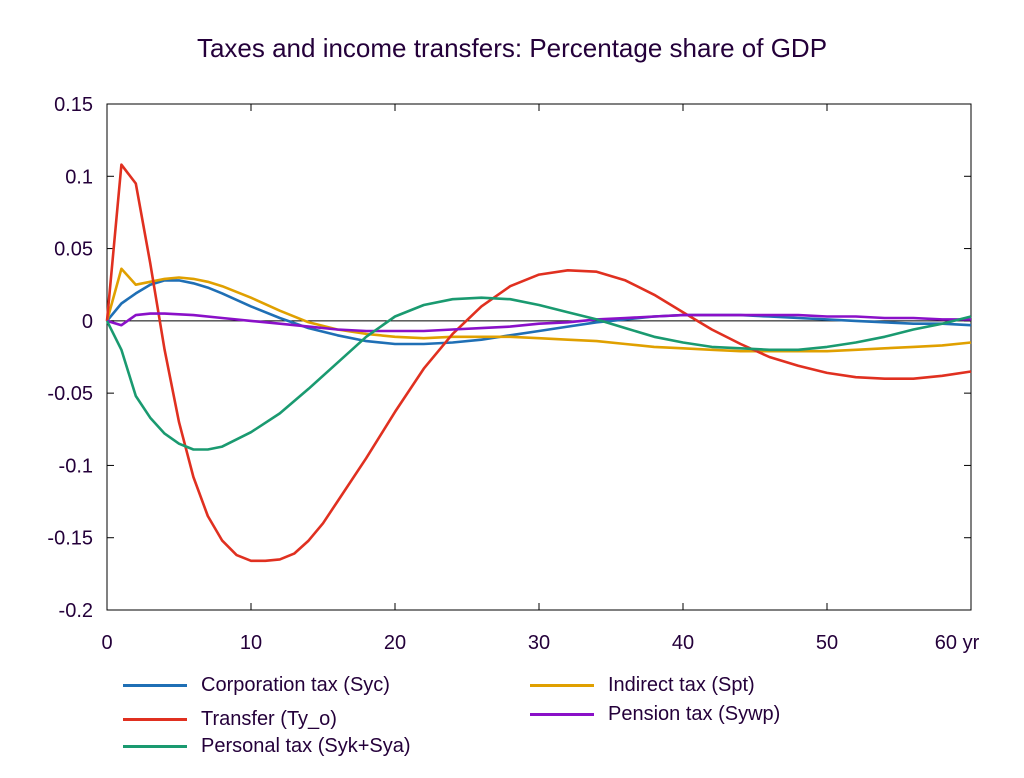  I want to click on legend-item: Transfer (Ty_o), so click(230, 719).